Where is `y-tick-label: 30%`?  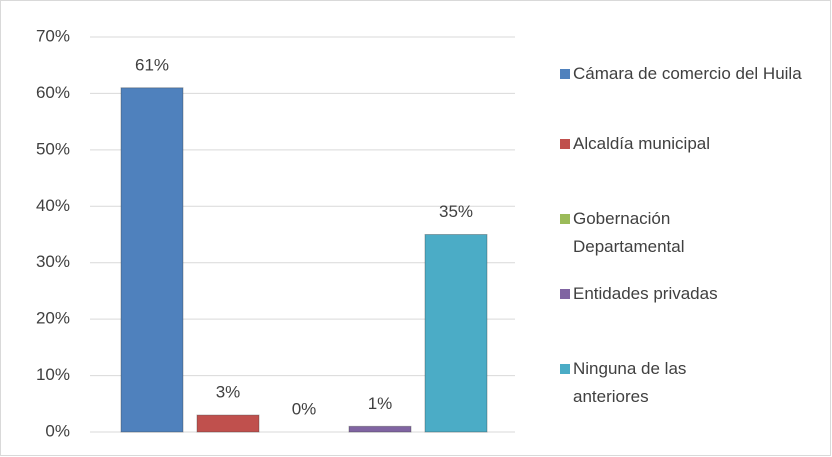
y-tick-label: 30% is located at coordinates (53, 261).